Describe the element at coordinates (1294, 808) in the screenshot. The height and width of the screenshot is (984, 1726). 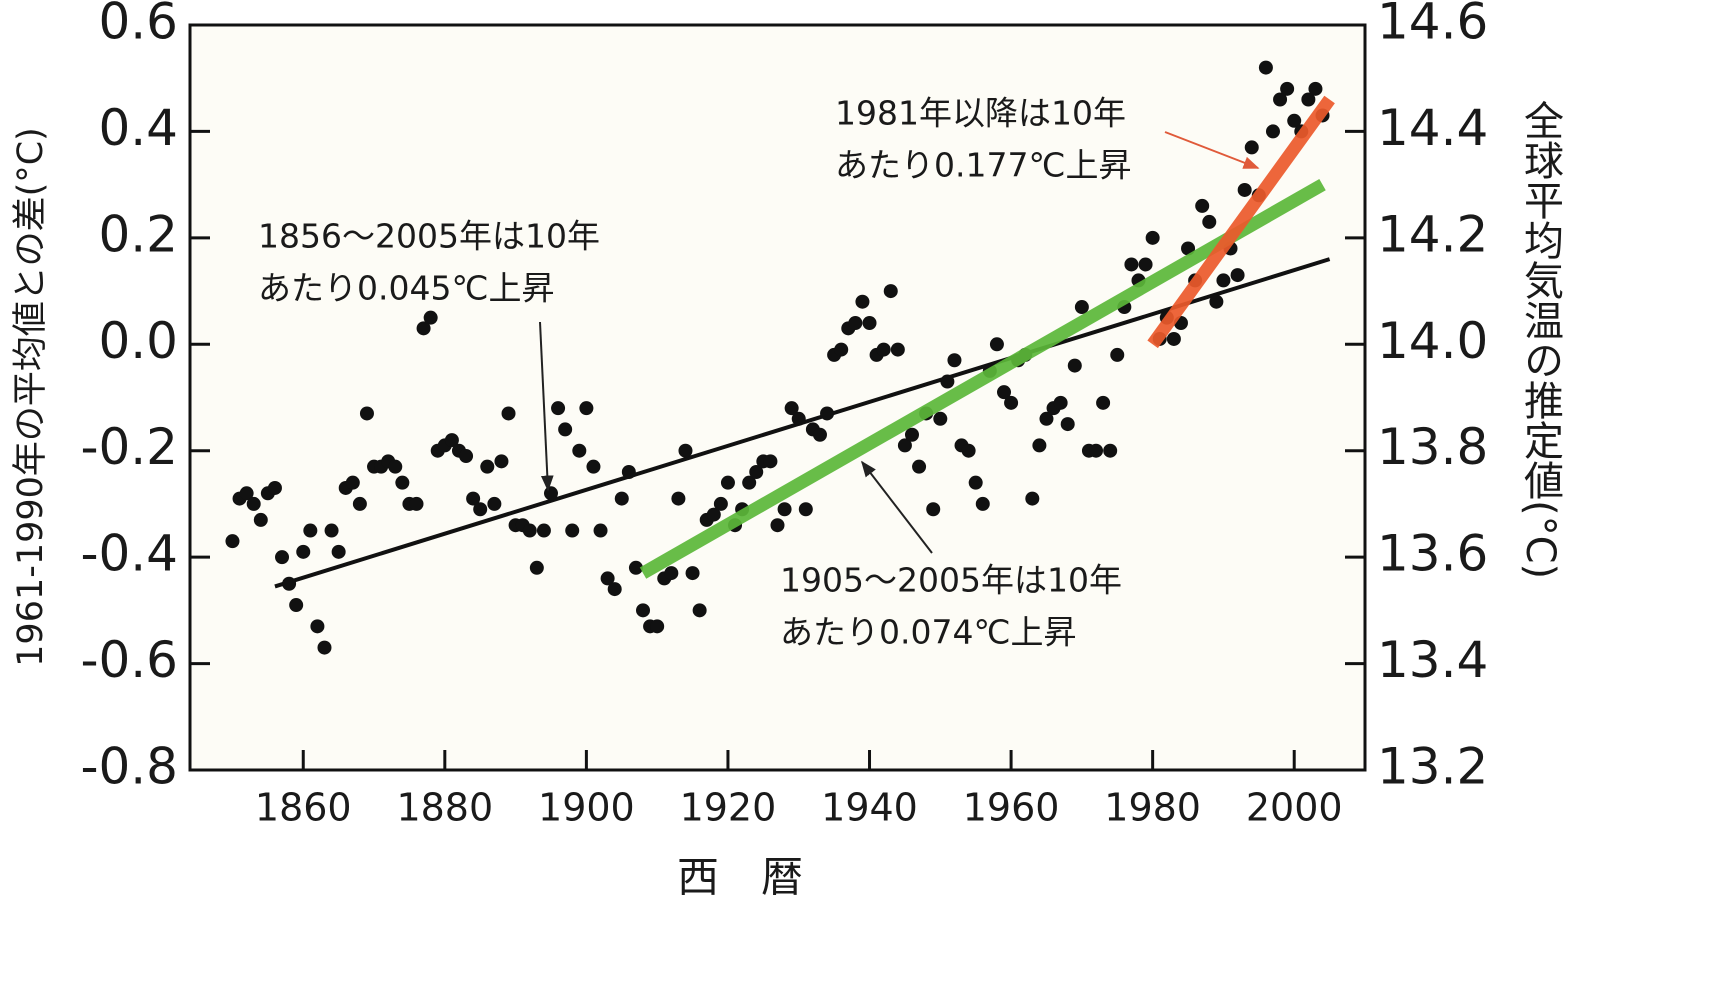
I see `x-tick-label: 2000` at that location.